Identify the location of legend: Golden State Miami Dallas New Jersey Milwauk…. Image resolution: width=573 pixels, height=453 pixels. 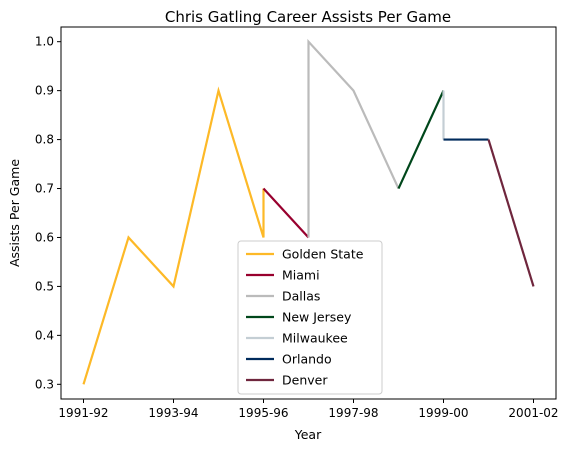
(310, 317).